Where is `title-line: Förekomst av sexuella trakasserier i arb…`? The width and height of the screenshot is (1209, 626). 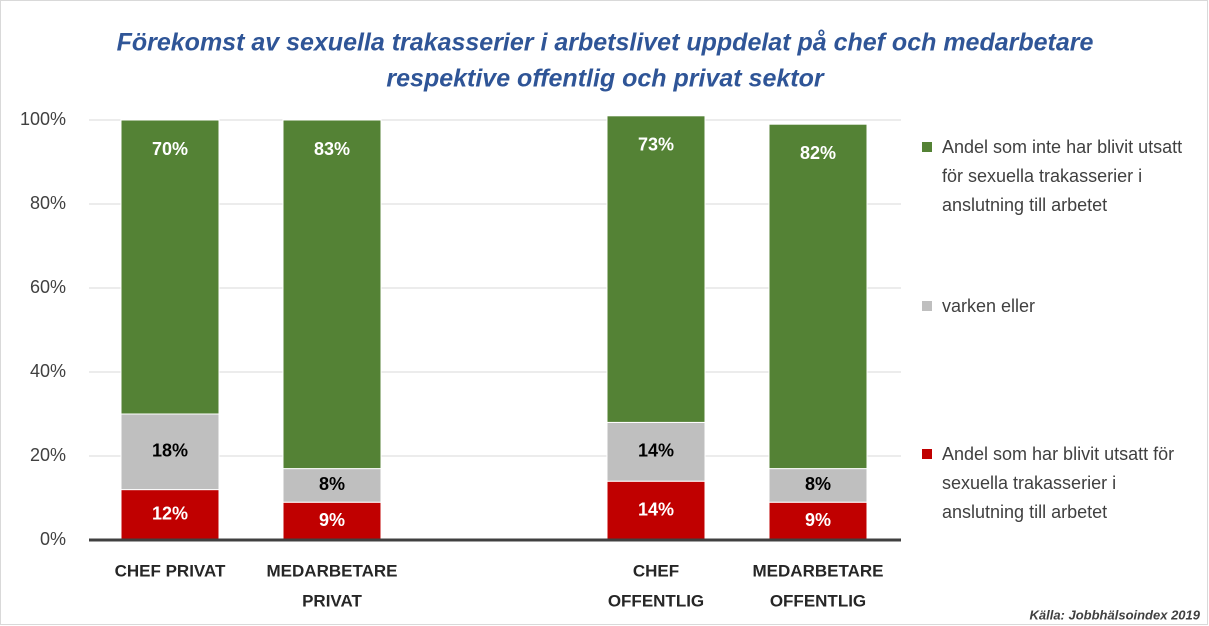 title-line: Förekomst av sexuella trakasserier i arb… is located at coordinates (605, 43).